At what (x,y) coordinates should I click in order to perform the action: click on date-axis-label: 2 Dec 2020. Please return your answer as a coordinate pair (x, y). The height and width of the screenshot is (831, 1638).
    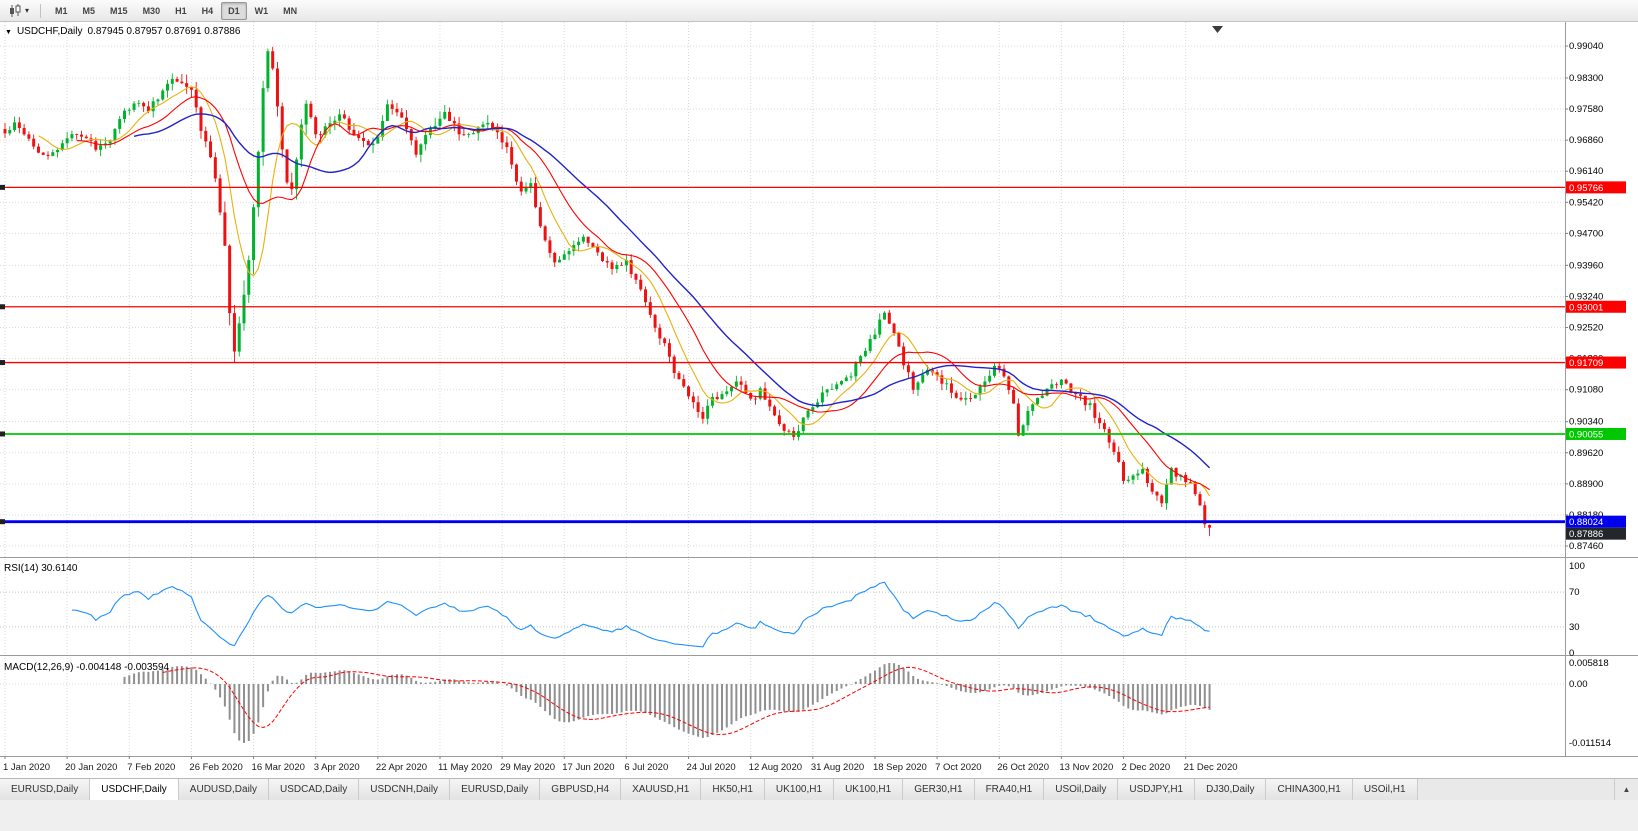
    Looking at the image, I should click on (1146, 767).